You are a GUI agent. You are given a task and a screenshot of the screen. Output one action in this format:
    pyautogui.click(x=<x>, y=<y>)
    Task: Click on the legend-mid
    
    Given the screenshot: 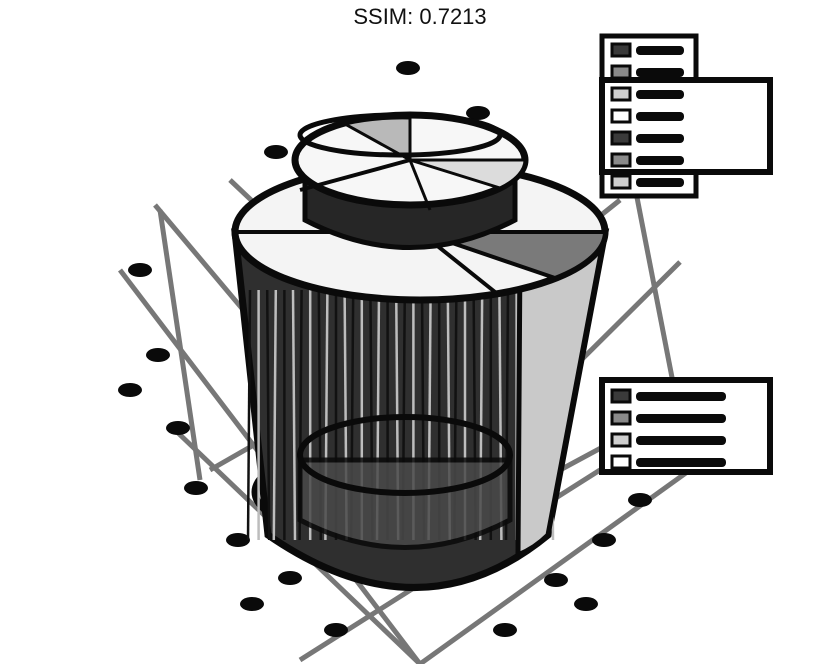 What is the action you would take?
    pyautogui.click(x=686, y=426)
    